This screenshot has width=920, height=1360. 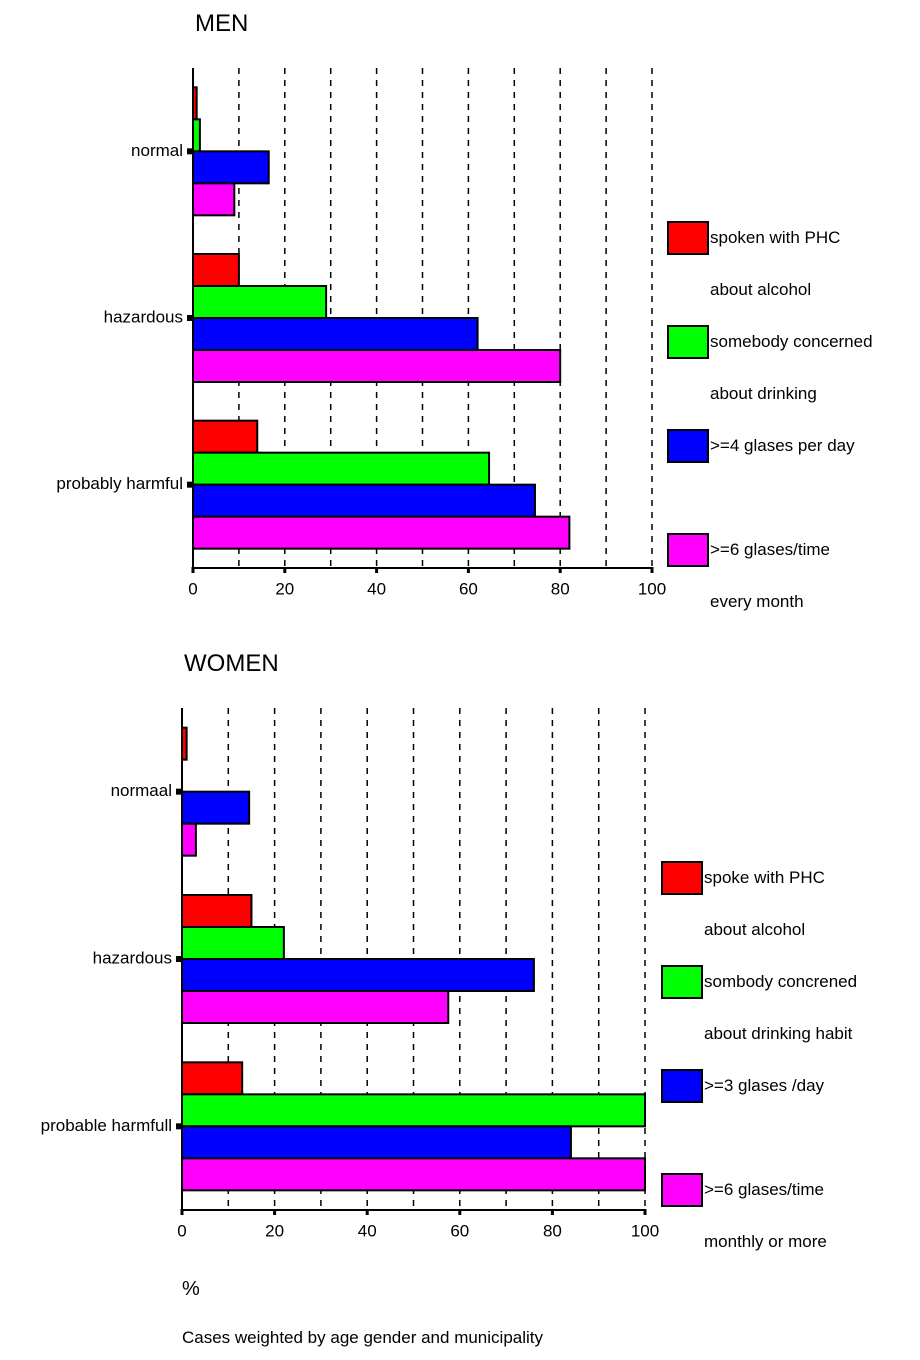 What do you see at coordinates (106, 1125) in the screenshot?
I see `y-tick-label: probable harmfull` at bounding box center [106, 1125].